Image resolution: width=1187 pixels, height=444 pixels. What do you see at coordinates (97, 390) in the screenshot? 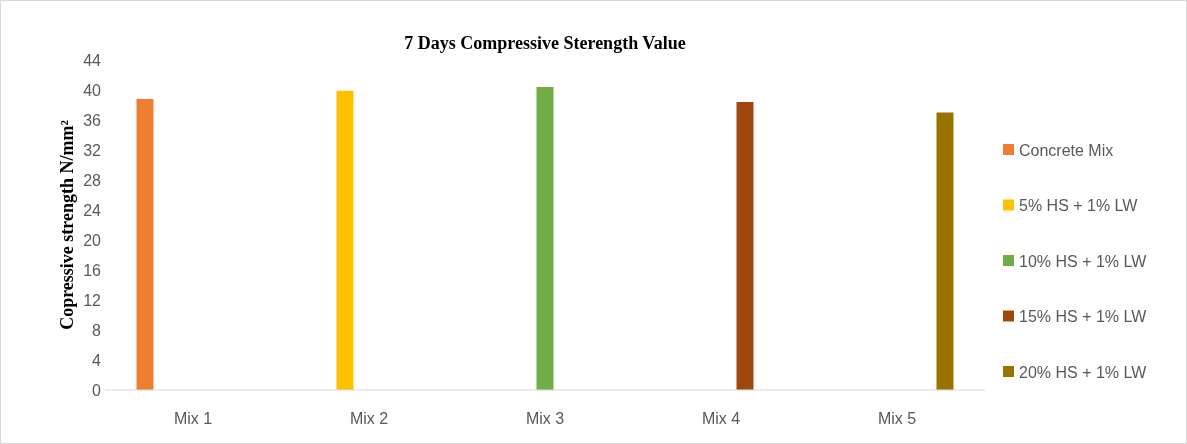
I see `y-tick-label: 0` at bounding box center [97, 390].